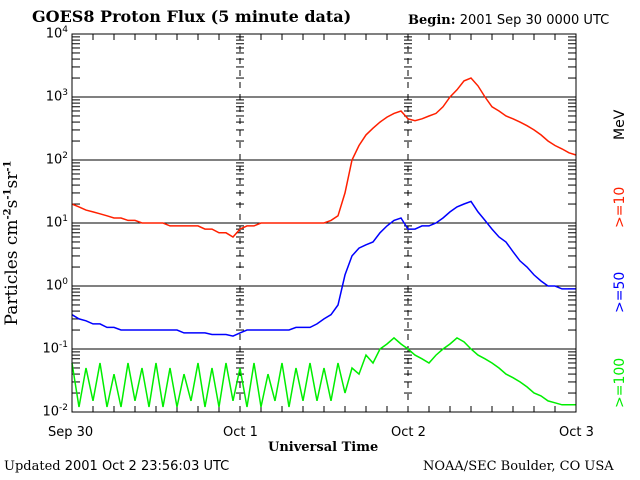 The image size is (640, 480). What do you see at coordinates (56, 33) in the screenshot?
I see `y-tick-label: 10⁴` at bounding box center [56, 33].